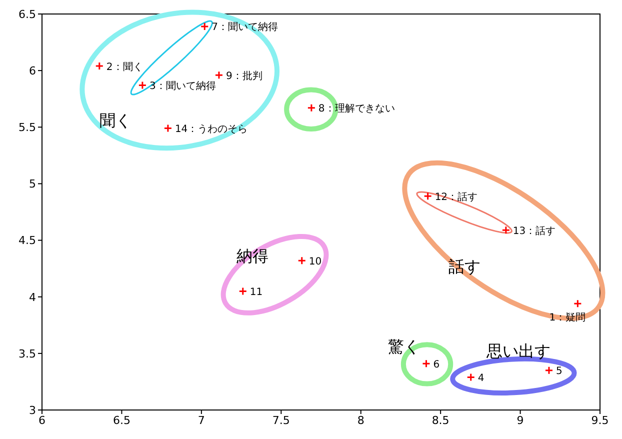 This screenshot has height=439, width=622. Describe the element at coordinates (404, 346) in the screenshot. I see `annotation: 驚く` at that location.